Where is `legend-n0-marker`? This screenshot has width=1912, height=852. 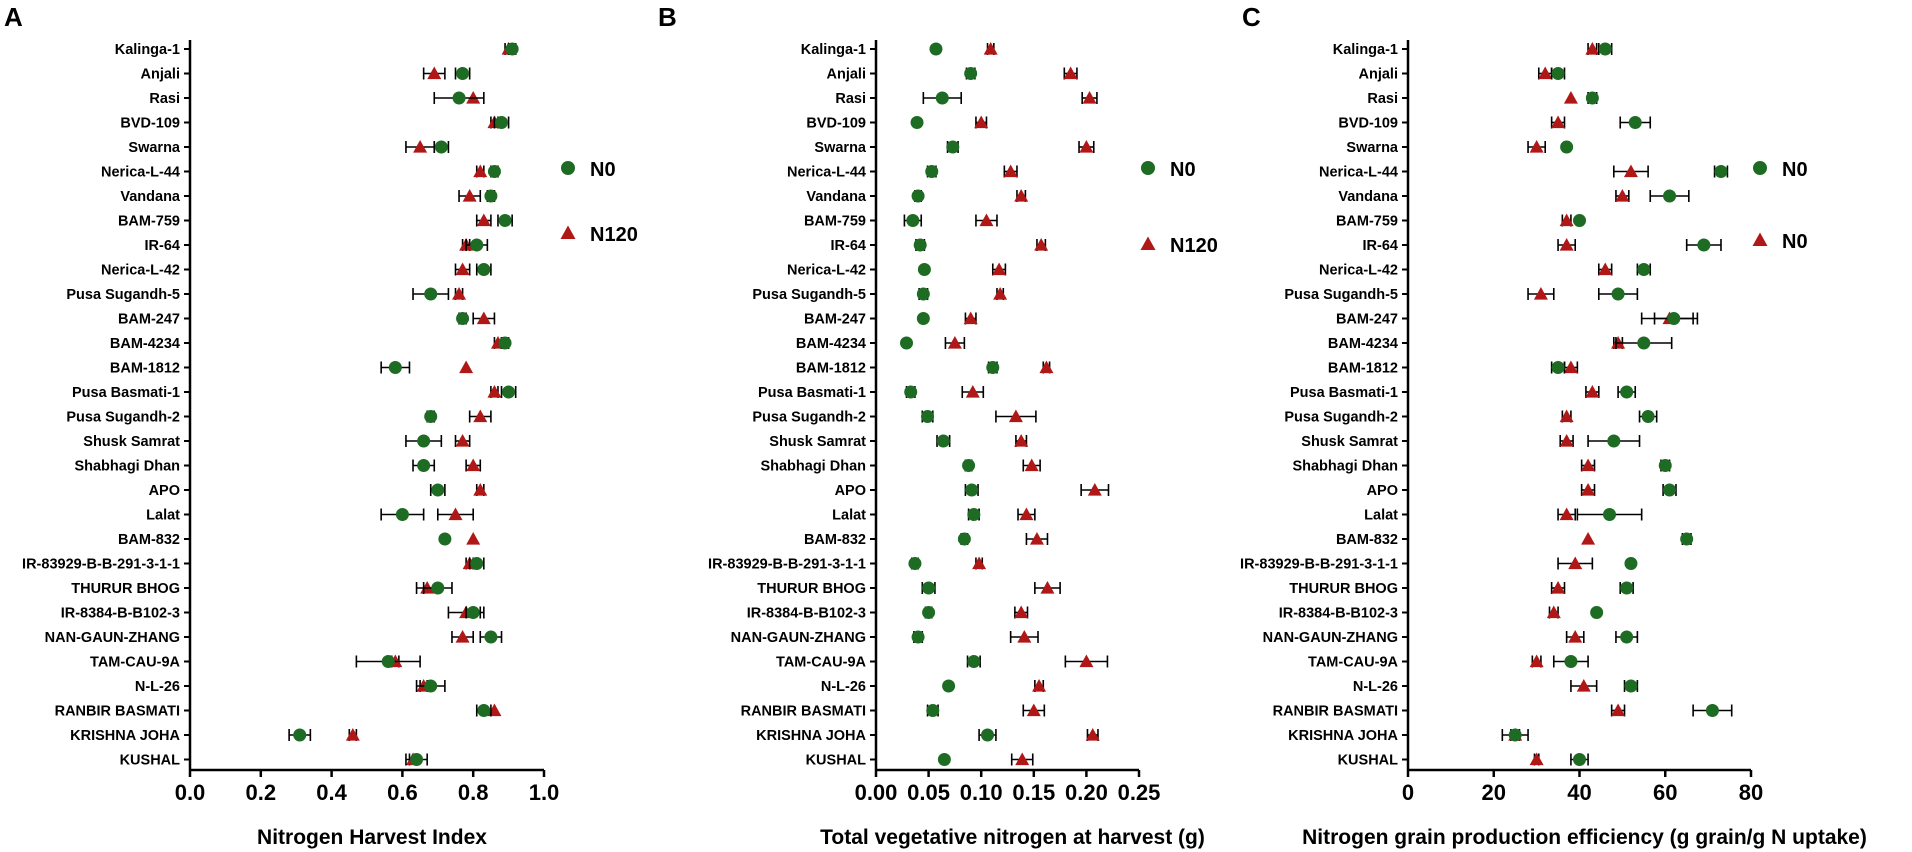
legend-n0-marker is located at coordinates (568, 168).